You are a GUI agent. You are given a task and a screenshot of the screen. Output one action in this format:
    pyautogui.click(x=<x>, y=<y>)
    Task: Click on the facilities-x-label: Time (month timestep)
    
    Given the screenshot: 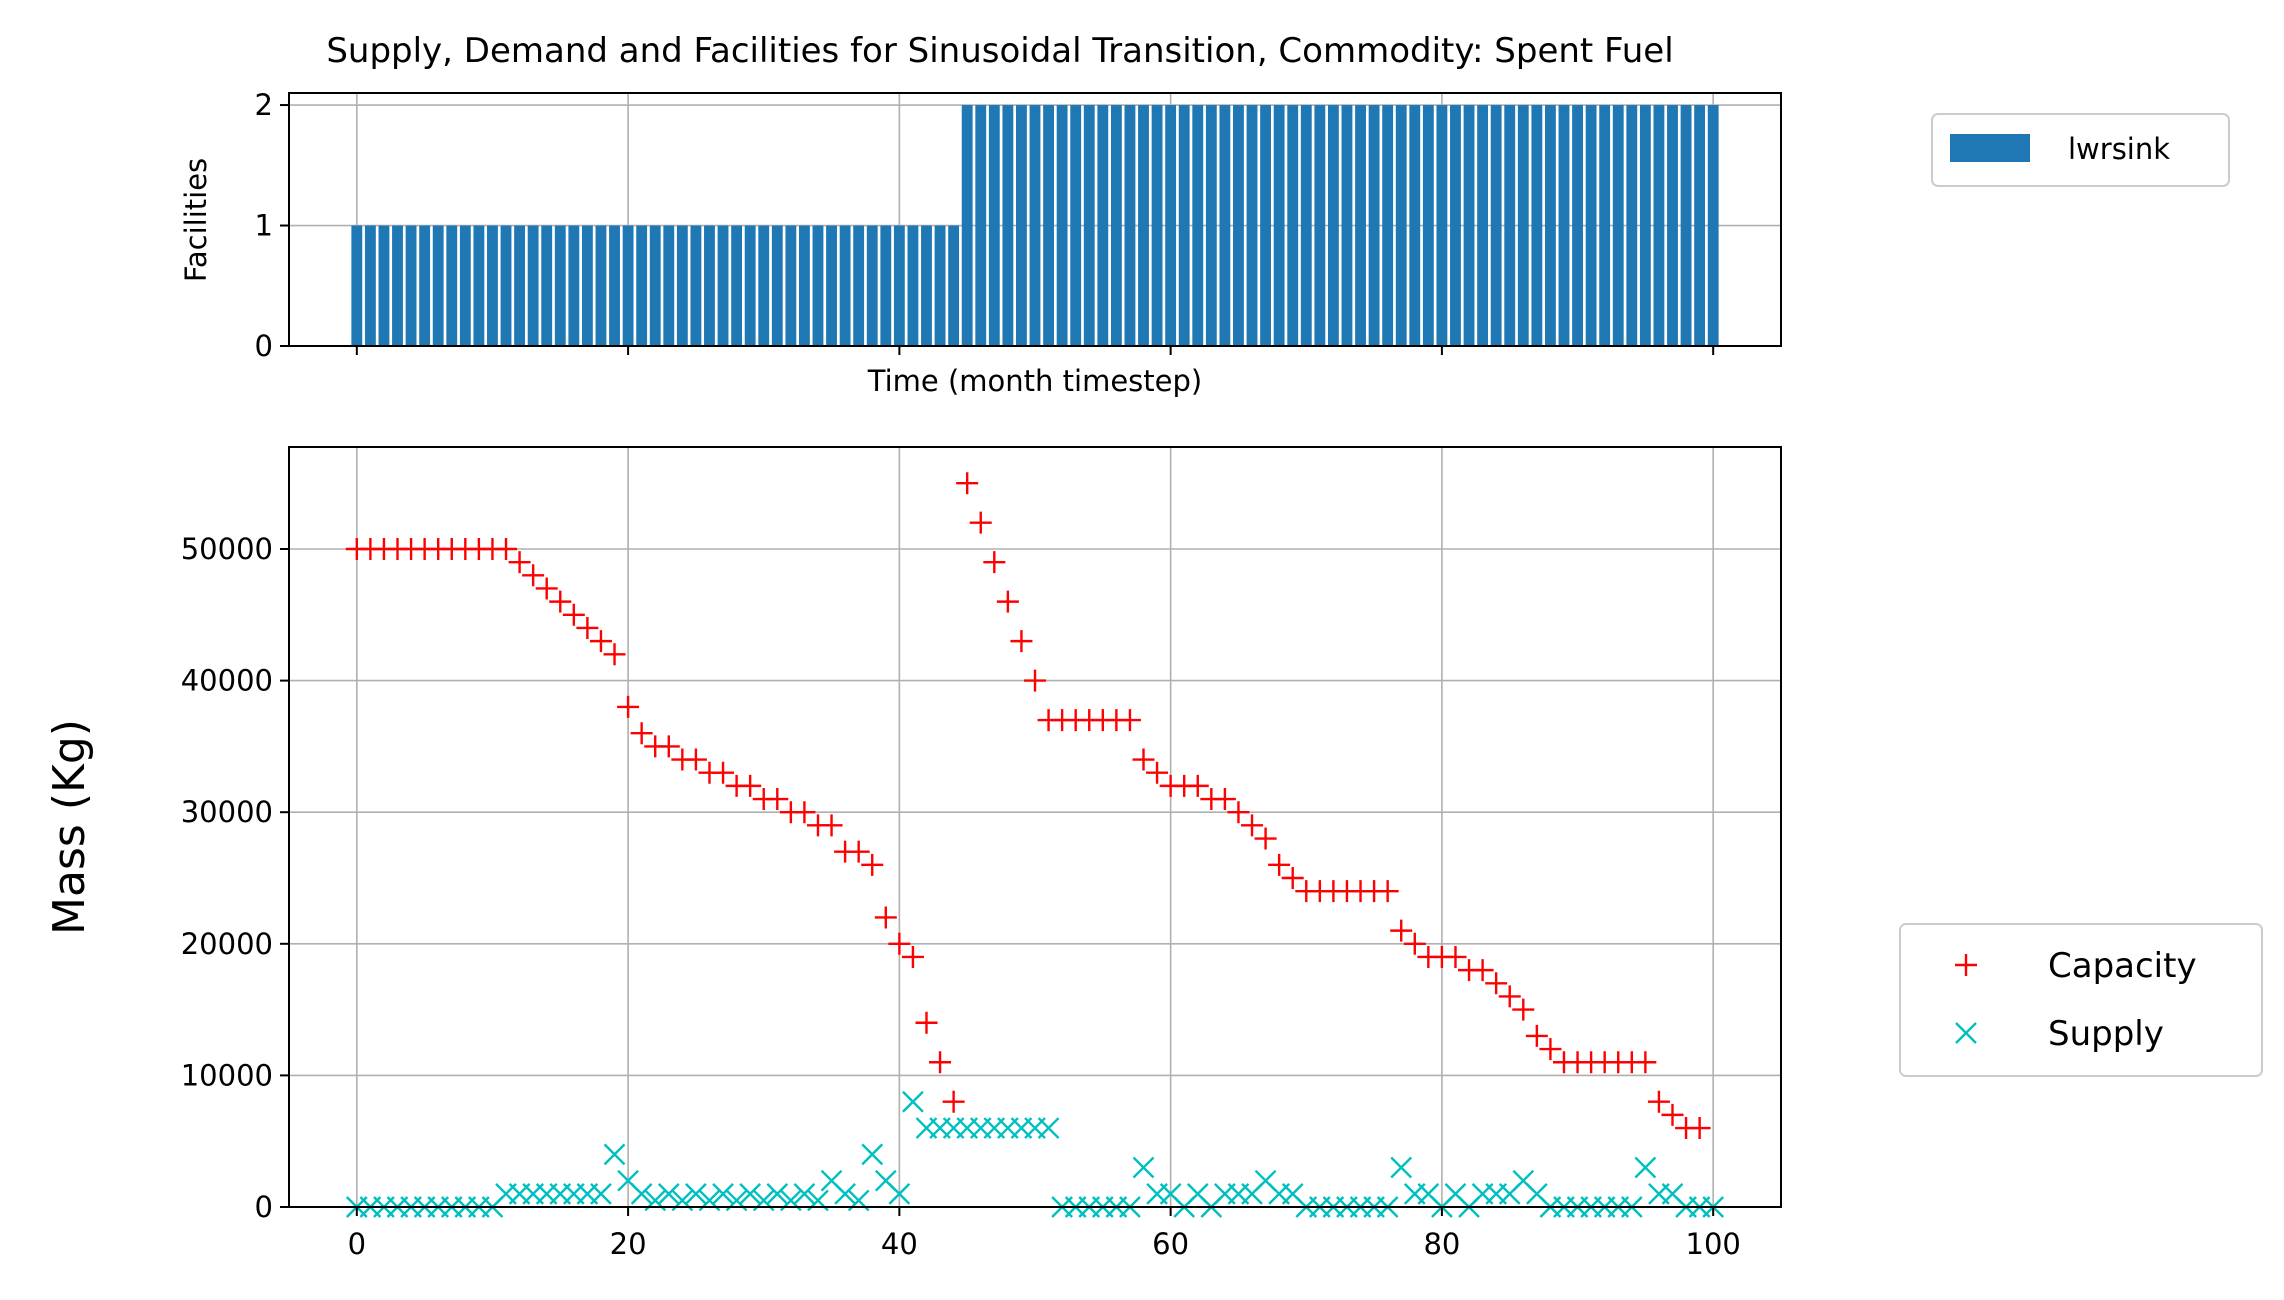 What is the action you would take?
    pyautogui.click(x=1034, y=381)
    